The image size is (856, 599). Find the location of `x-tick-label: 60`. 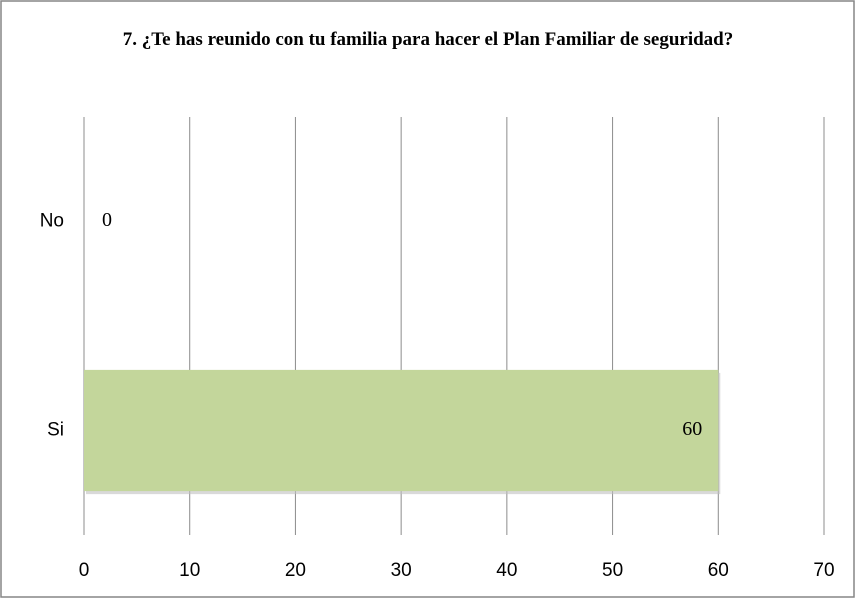

x-tick-label: 60 is located at coordinates (718, 570).